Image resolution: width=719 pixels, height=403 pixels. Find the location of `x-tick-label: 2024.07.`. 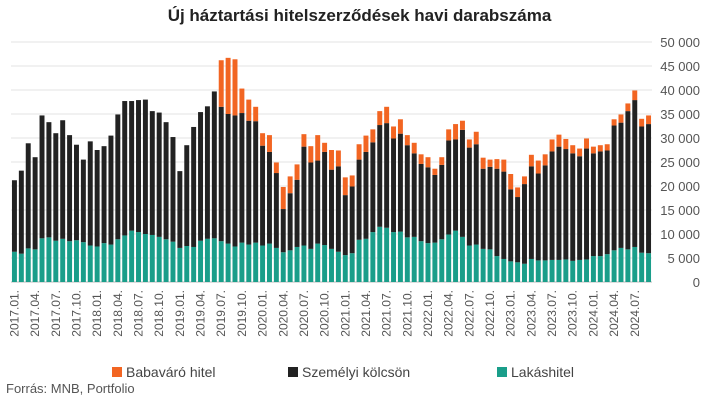

x-tick-label: 2024.07. is located at coordinates (635, 313).